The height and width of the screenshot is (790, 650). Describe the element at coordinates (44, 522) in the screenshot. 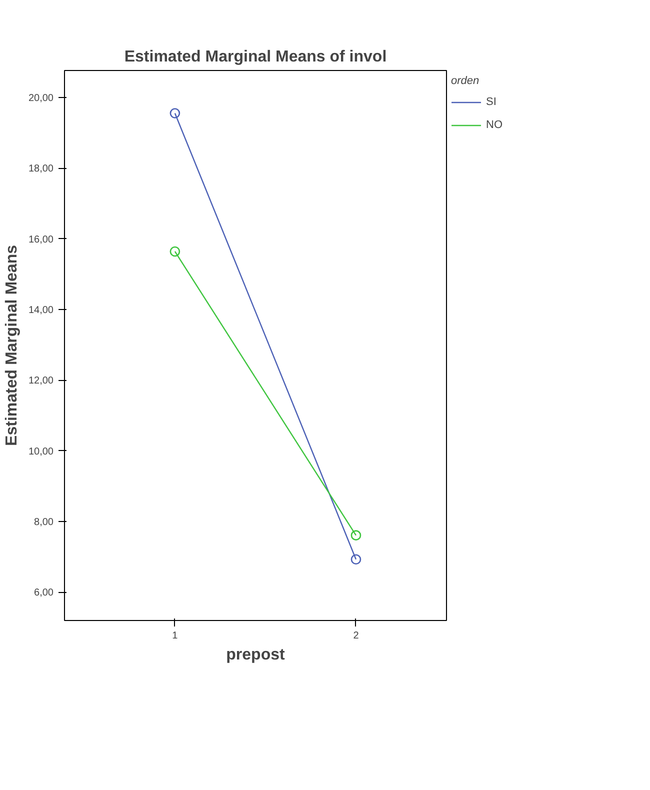

I see `y-tick-label: 8,00` at that location.